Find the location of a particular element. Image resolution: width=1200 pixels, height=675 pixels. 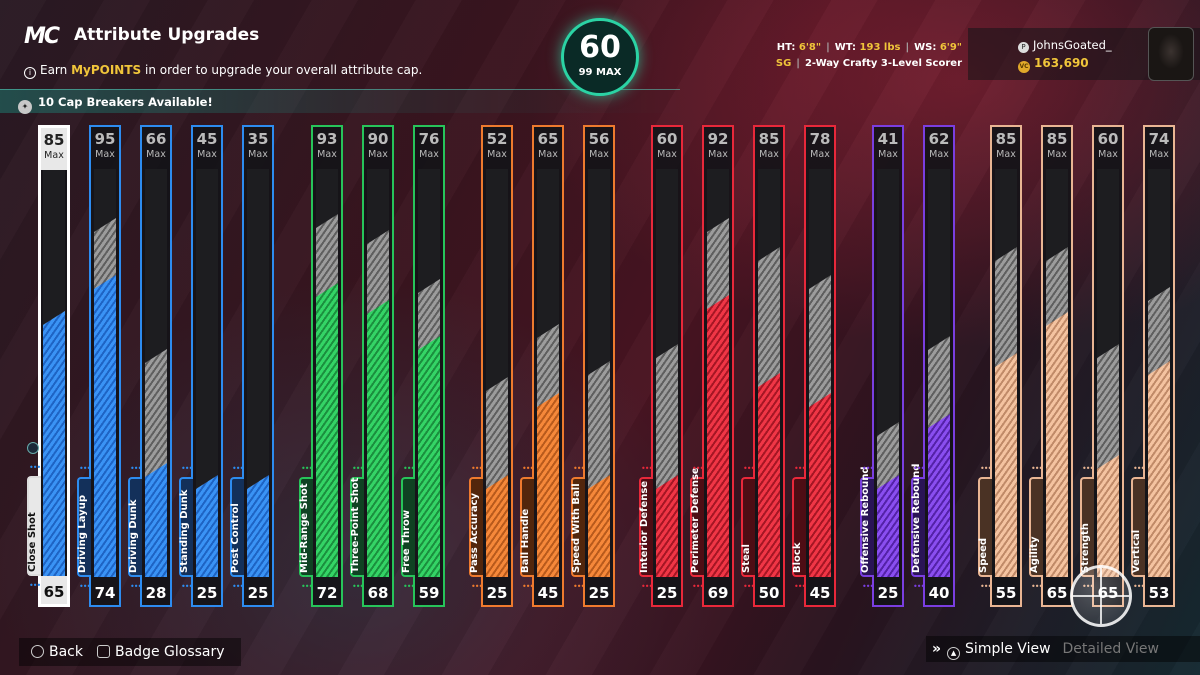

cap-breaker-icon: ✦ is located at coordinates (25, 107).